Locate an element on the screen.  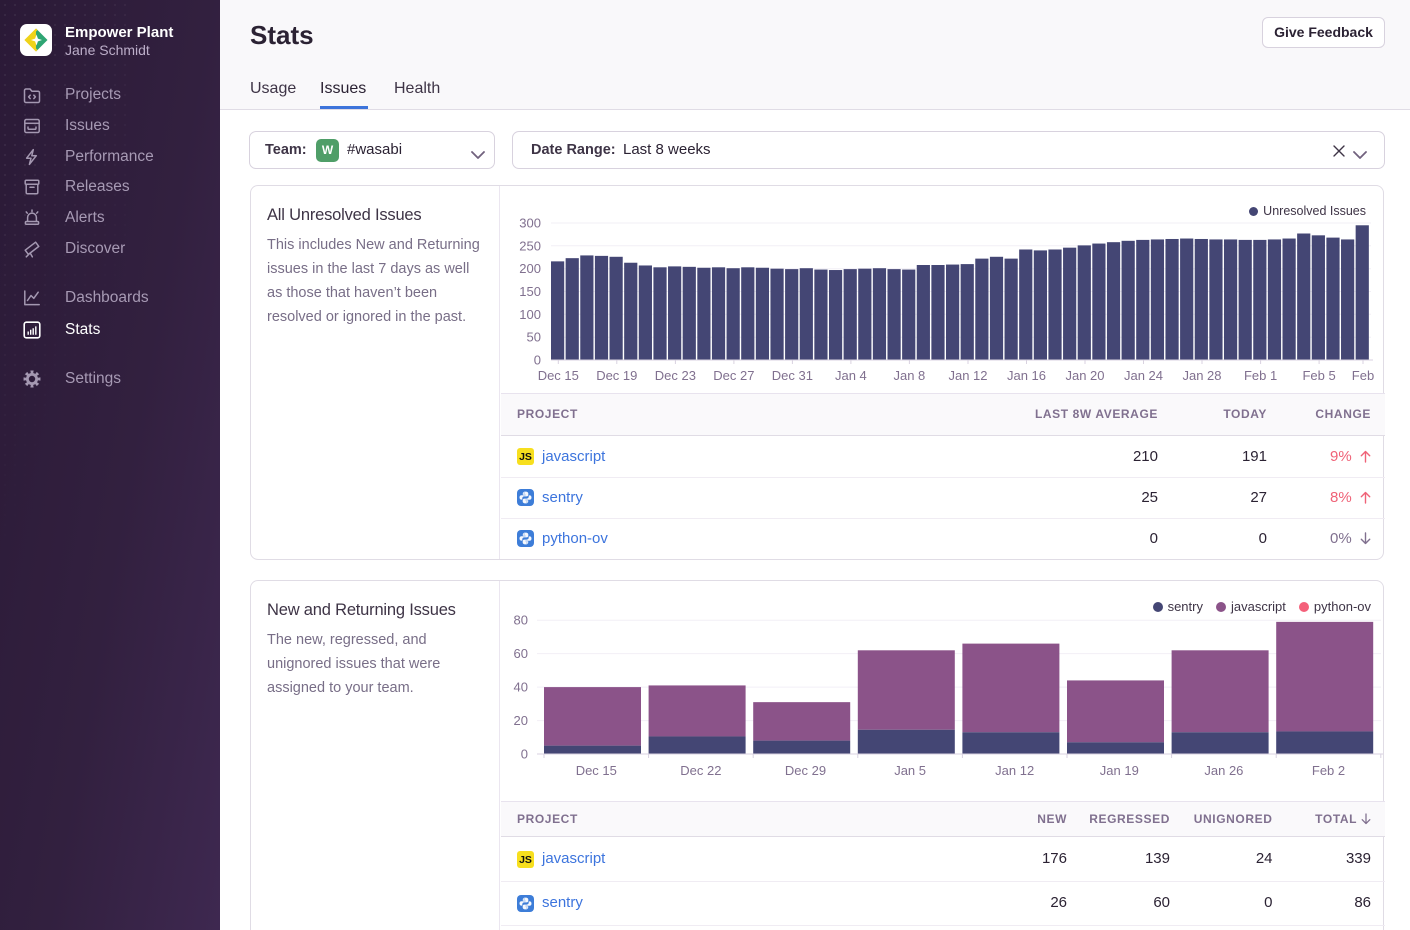
svg-text: 250 is located at coordinates (530, 245).